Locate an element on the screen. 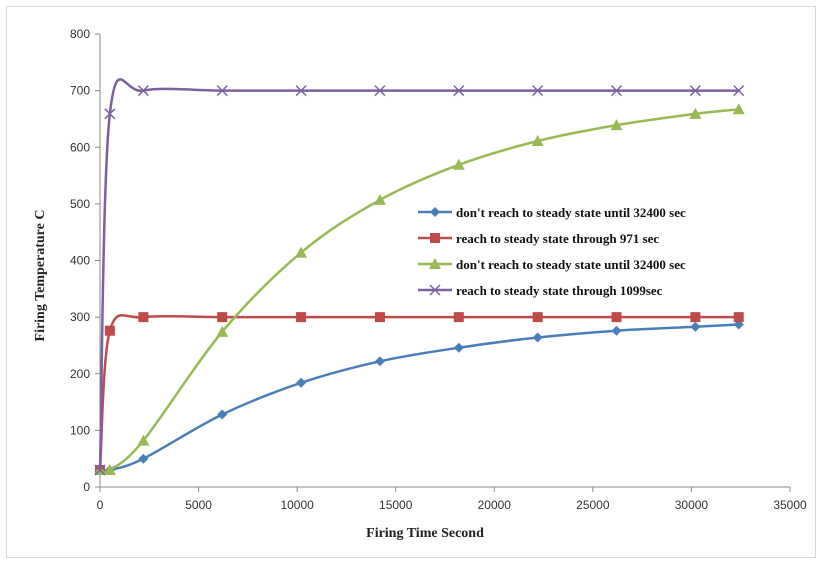 This screenshot has height=566, width=824. y-tick-label: 600 is located at coordinates (80, 147).